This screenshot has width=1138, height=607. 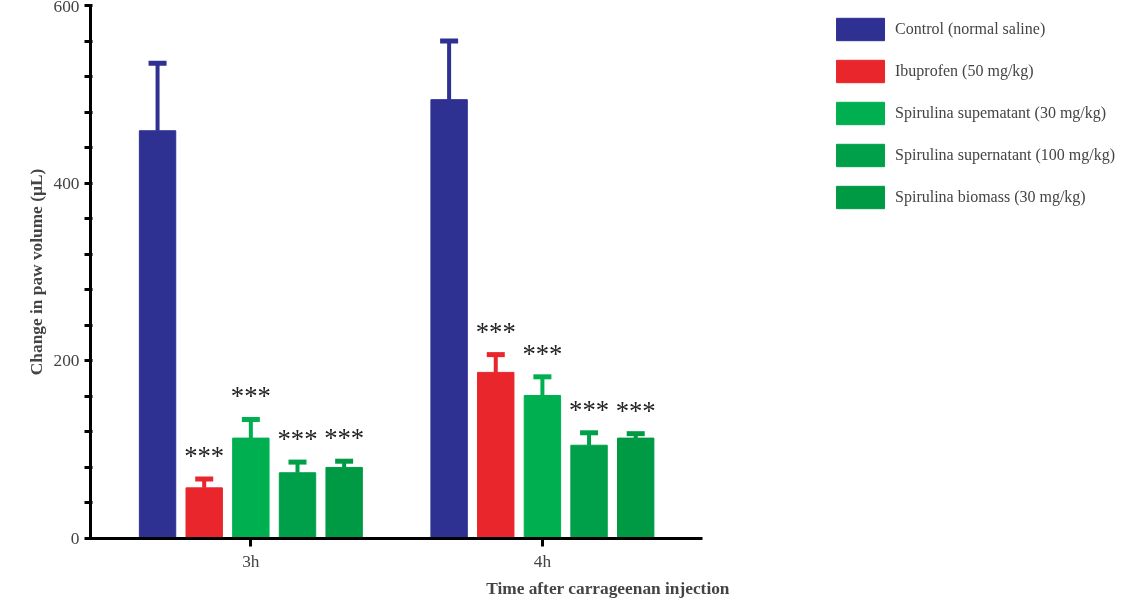 What do you see at coordinates (542, 561) in the screenshot?
I see `x-tick-label: 4h` at bounding box center [542, 561].